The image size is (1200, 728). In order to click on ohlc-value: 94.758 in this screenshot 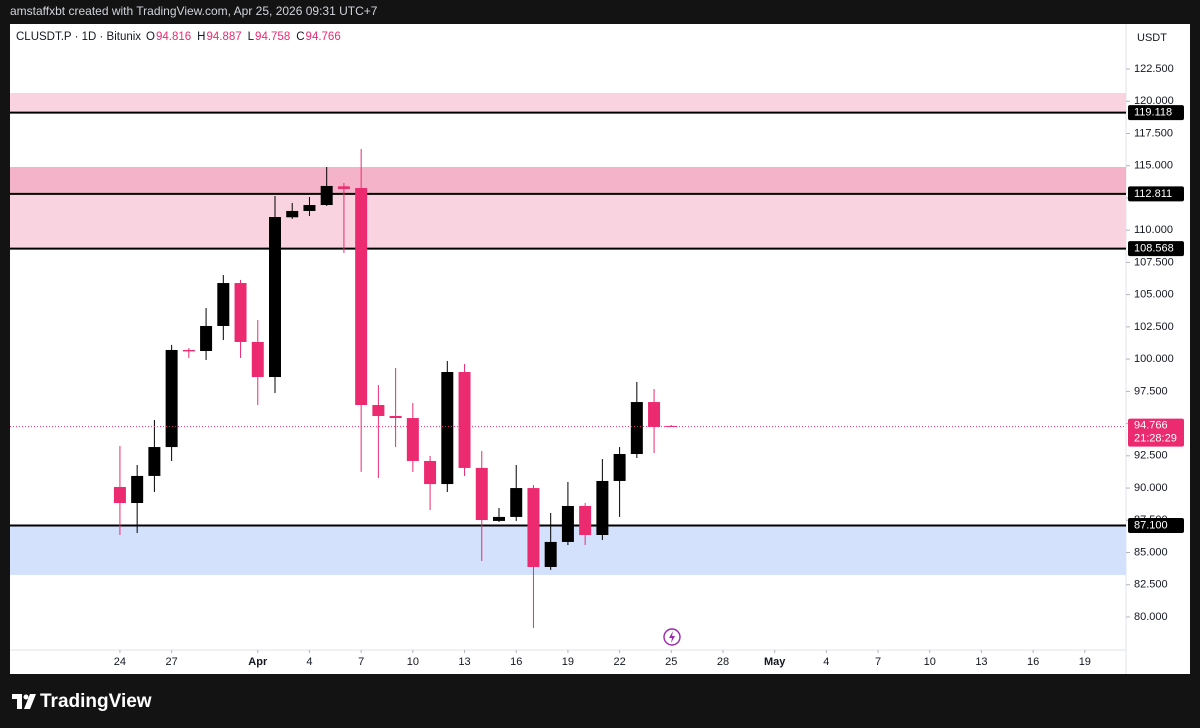, I will do `click(272, 37)`.